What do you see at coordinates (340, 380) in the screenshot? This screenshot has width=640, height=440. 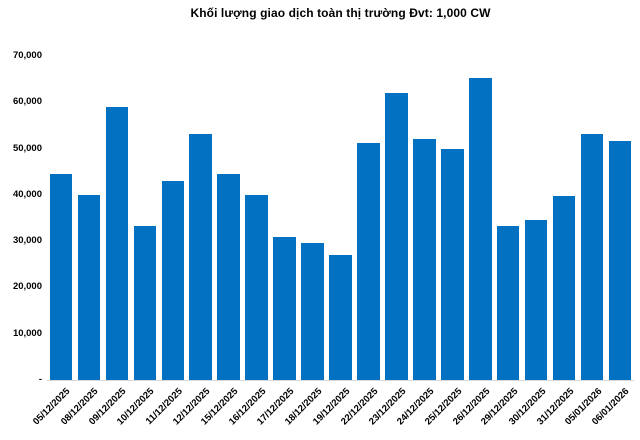 I see `x-axis-line` at bounding box center [340, 380].